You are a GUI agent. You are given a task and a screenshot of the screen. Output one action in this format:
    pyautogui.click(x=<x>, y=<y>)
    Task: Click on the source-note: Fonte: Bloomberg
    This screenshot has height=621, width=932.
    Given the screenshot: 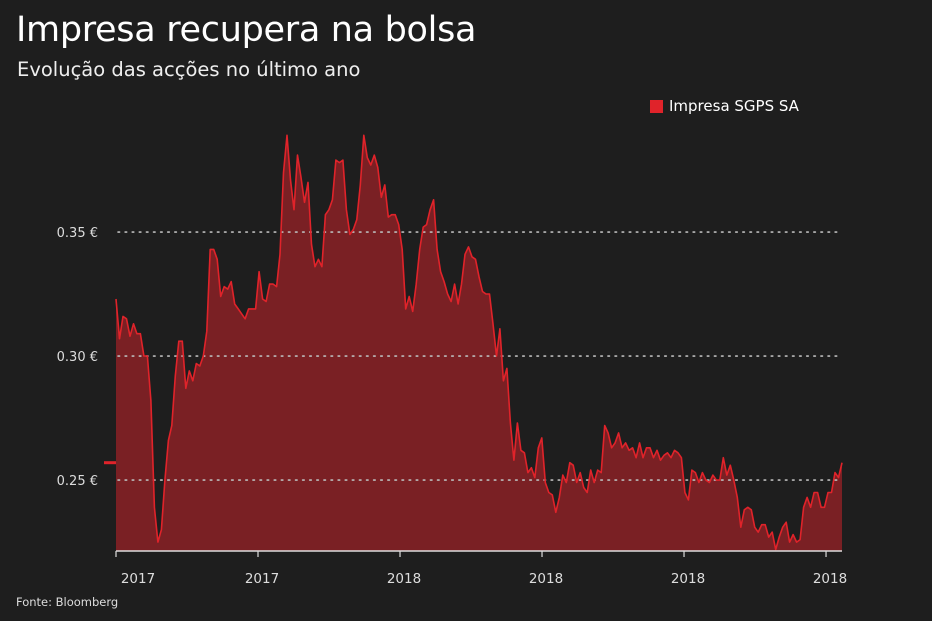 What is the action you would take?
    pyautogui.click(x=67, y=602)
    